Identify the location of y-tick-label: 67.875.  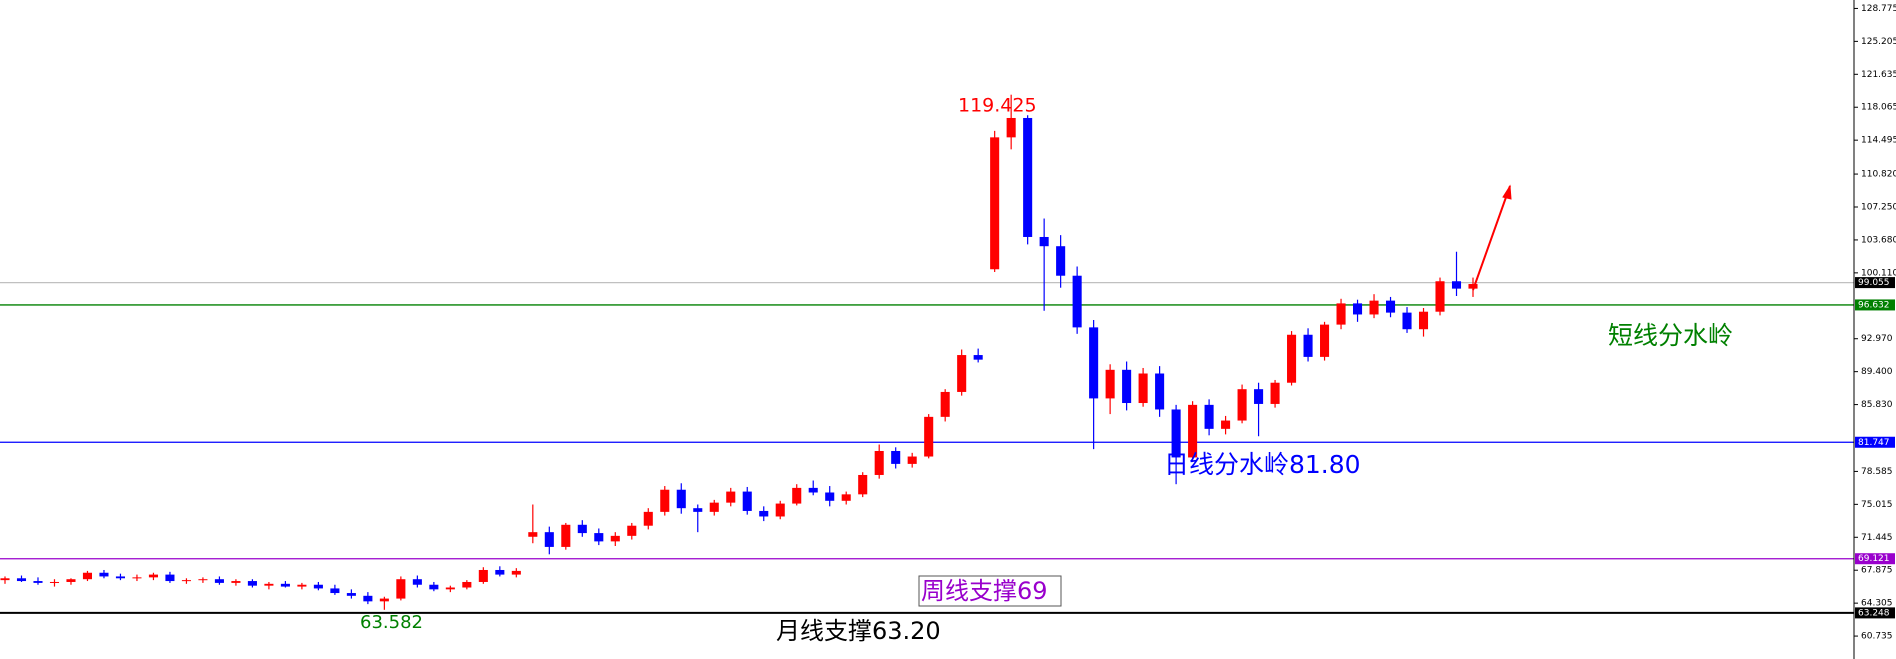
(1877, 571).